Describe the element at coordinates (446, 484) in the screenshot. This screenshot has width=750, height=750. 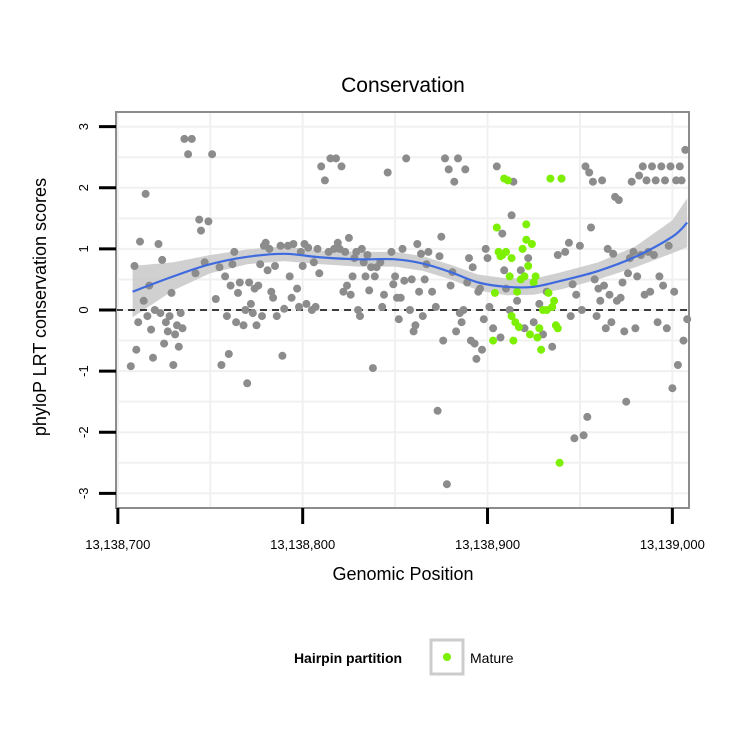
I see `data-point-other: Other: 13138878, -2.85` at that location.